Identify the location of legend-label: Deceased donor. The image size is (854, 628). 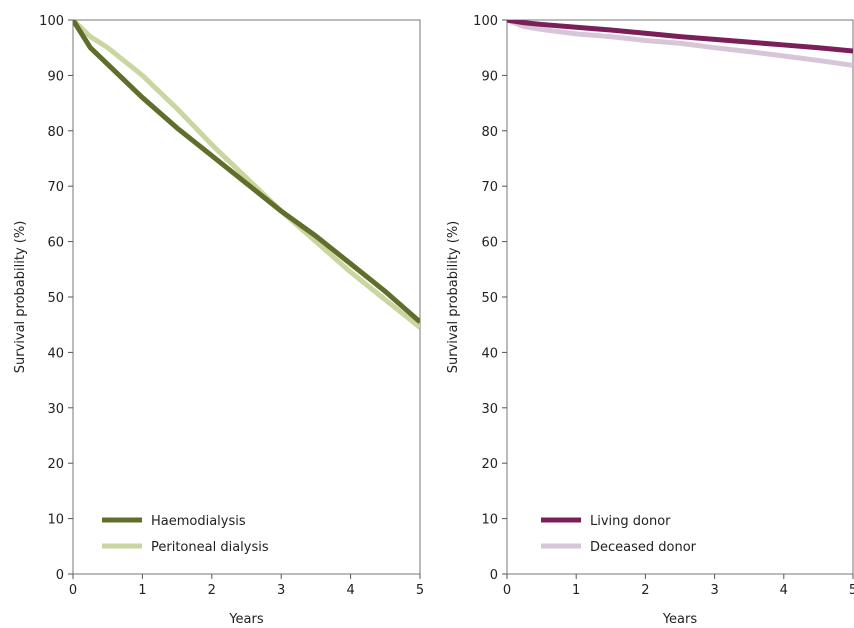
(643, 547).